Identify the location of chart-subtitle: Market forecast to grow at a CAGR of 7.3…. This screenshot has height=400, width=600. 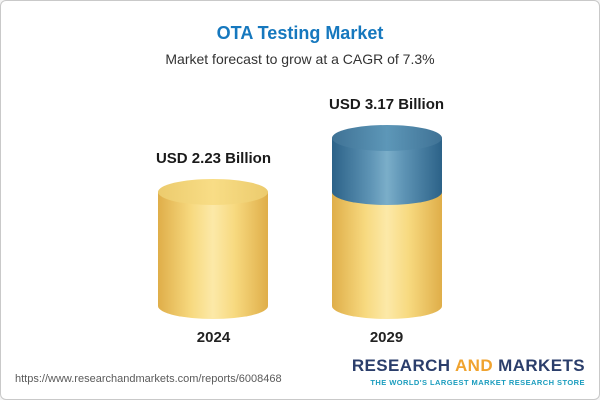
(300, 59).